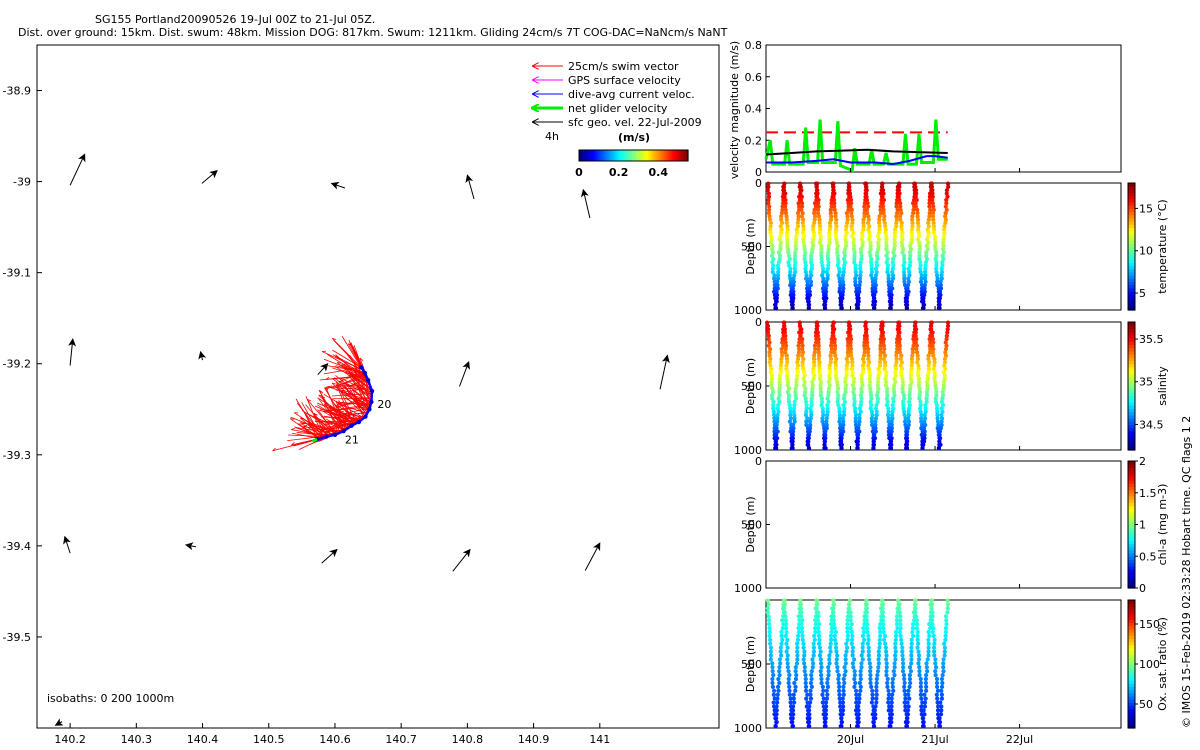 Image resolution: width=1200 pixels, height=750 pixels. Describe the element at coordinates (67, 544) in the screenshot. I see `geostrophic-arrow` at that location.